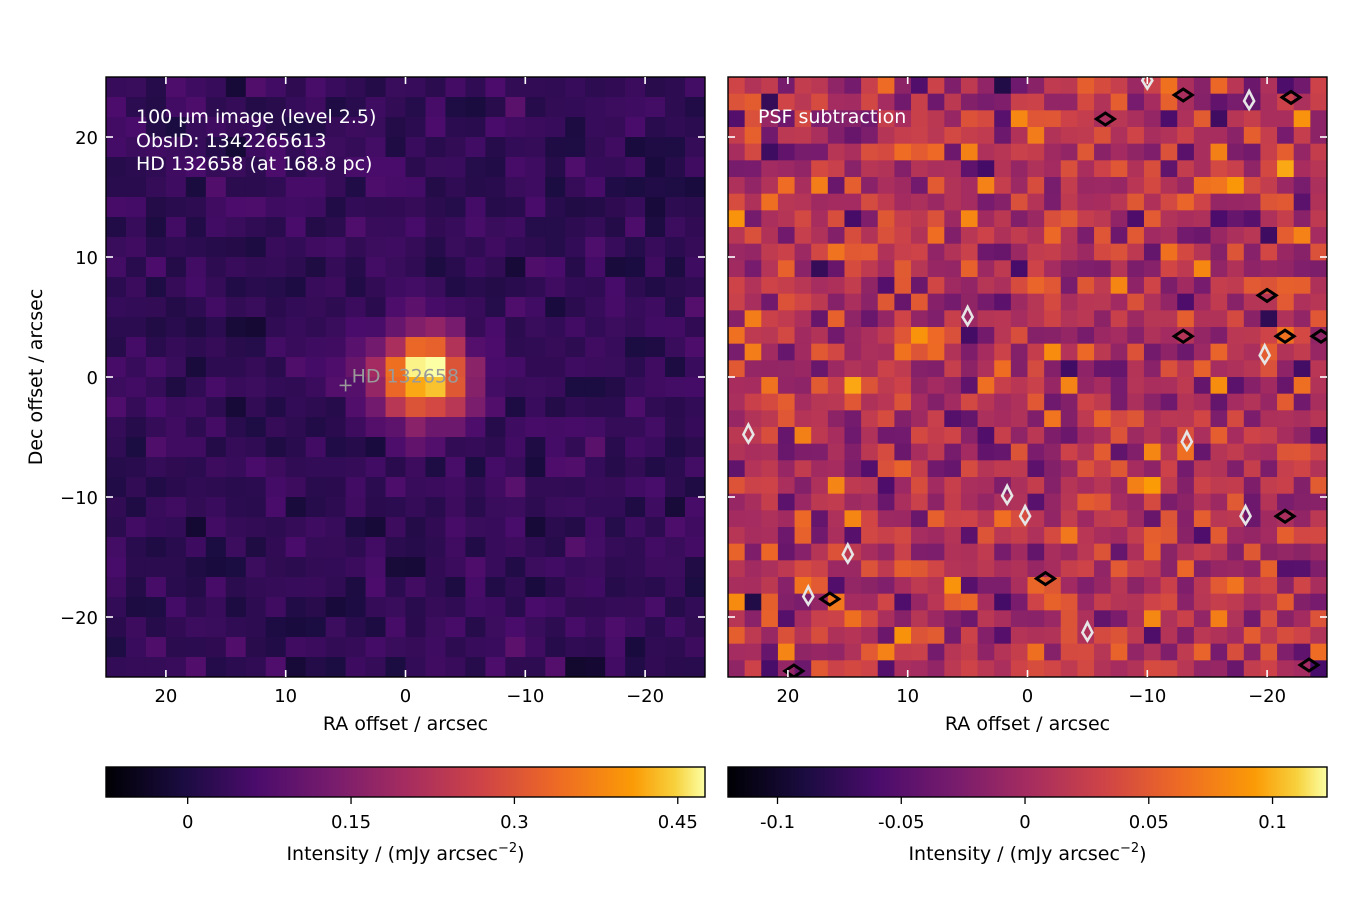 Image resolution: width=1350 pixels, height=900 pixels. I want to click on x-tick-label: −20, so click(1267, 696).